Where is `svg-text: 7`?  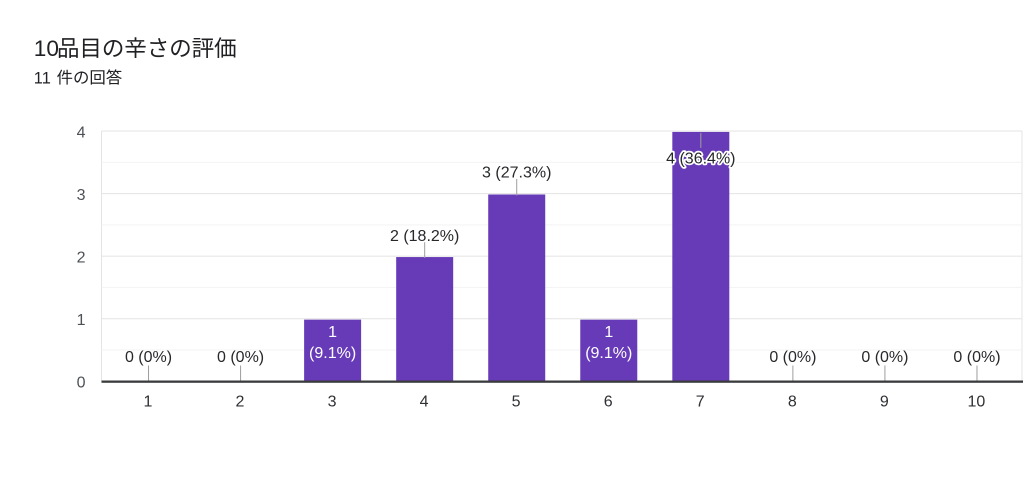
svg-text: 7 is located at coordinates (700, 402).